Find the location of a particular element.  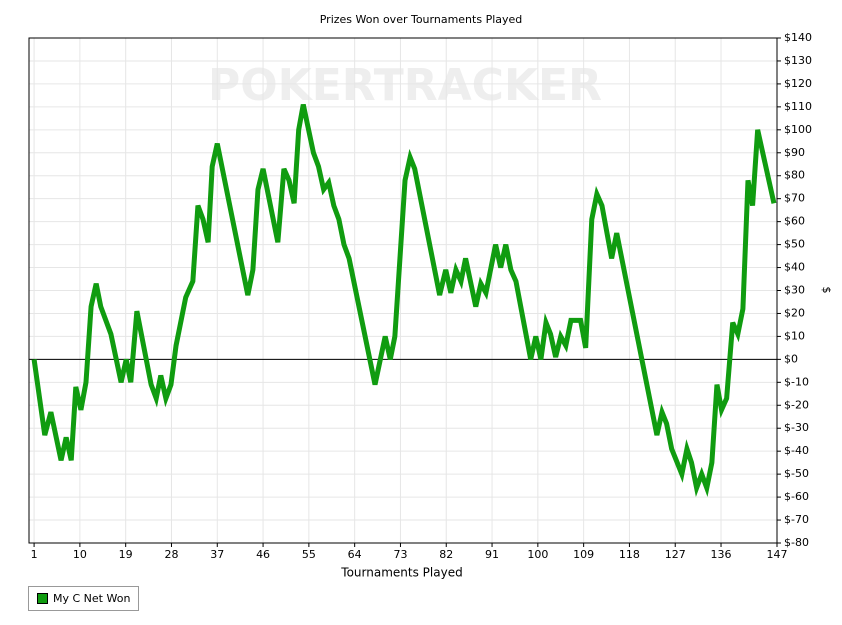

x-tick-label: 127 is located at coordinates (675, 554).